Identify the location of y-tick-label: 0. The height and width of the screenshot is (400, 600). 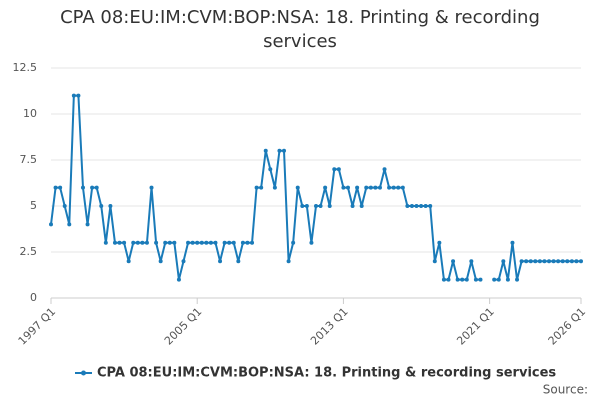
(33, 297).